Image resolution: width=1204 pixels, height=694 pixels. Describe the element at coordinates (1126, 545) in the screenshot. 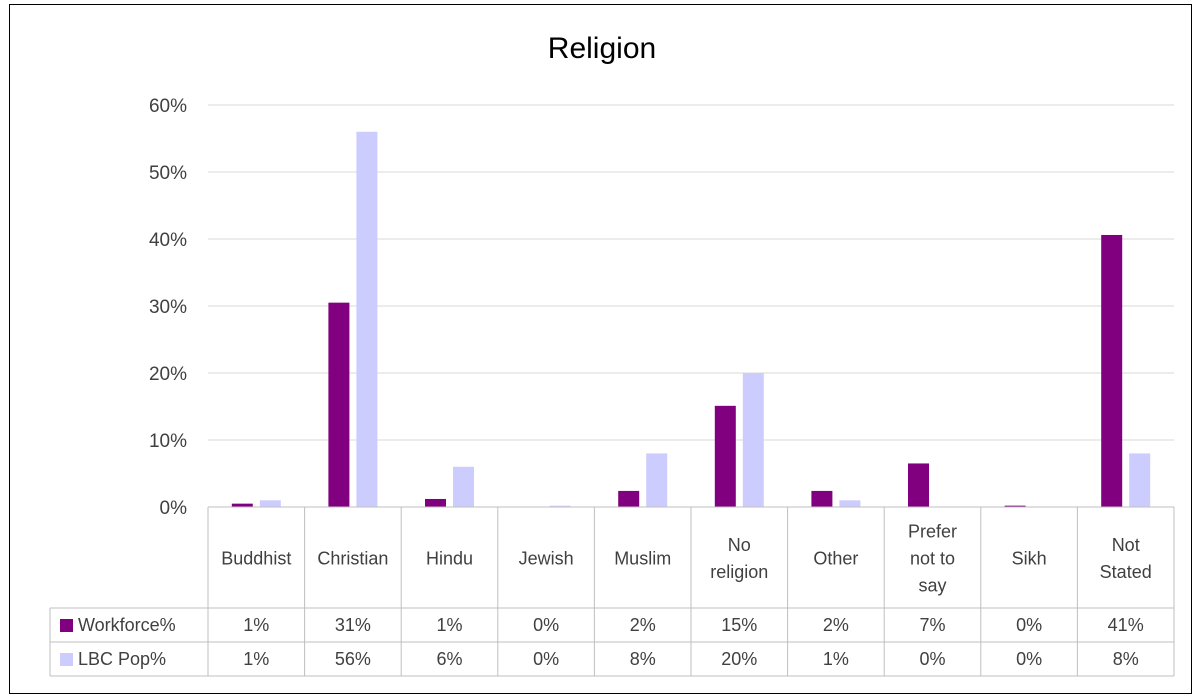

I see `category-label: Not` at that location.